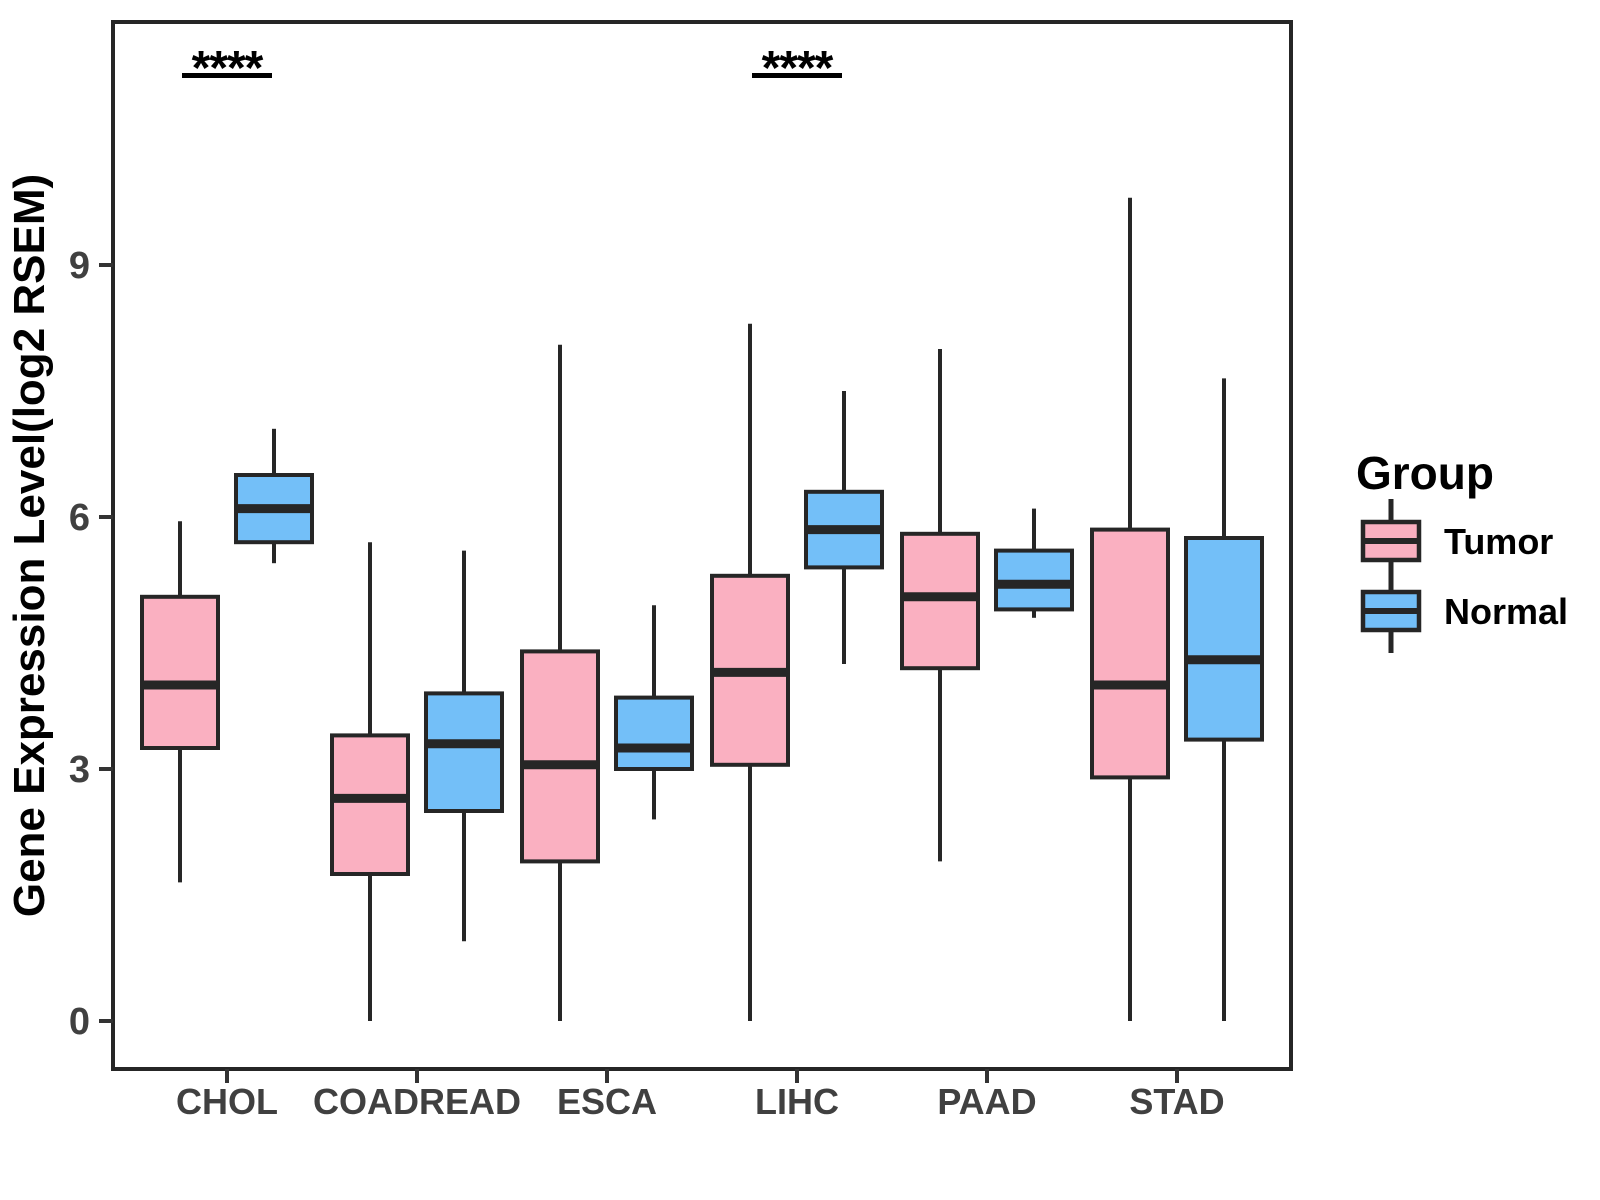  Describe the element at coordinates (1130, 653) in the screenshot. I see `Tumor-STAD-box` at that location.